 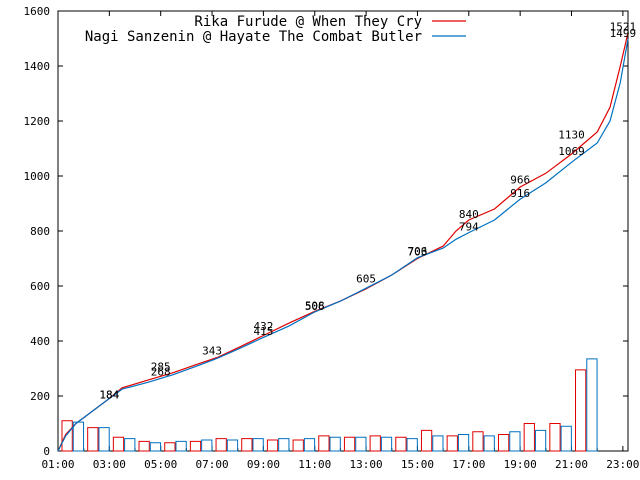 What do you see at coordinates (160, 464) in the screenshot?
I see `x-tick-label: 05:00` at bounding box center [160, 464].